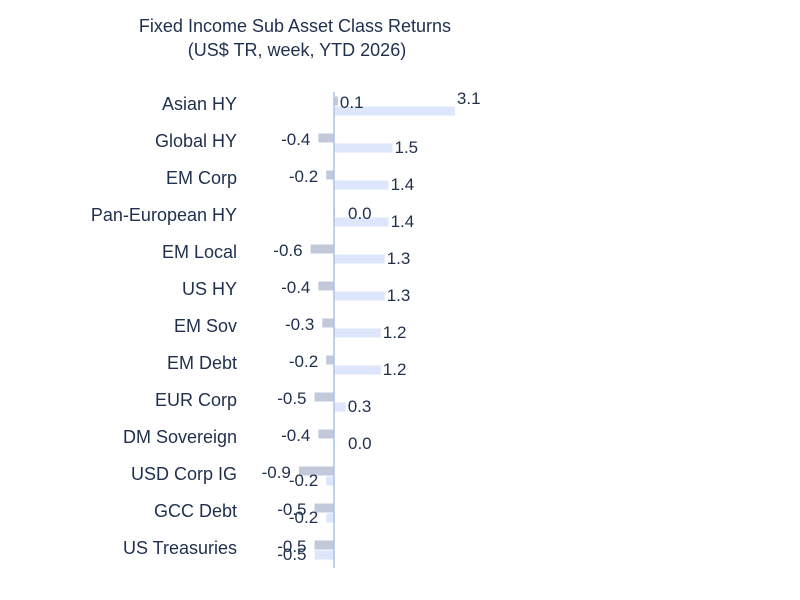 The width and height of the screenshot is (800, 600). Describe the element at coordinates (352, 102) in the screenshot. I see `value-label-series-1: 0.1` at that location.